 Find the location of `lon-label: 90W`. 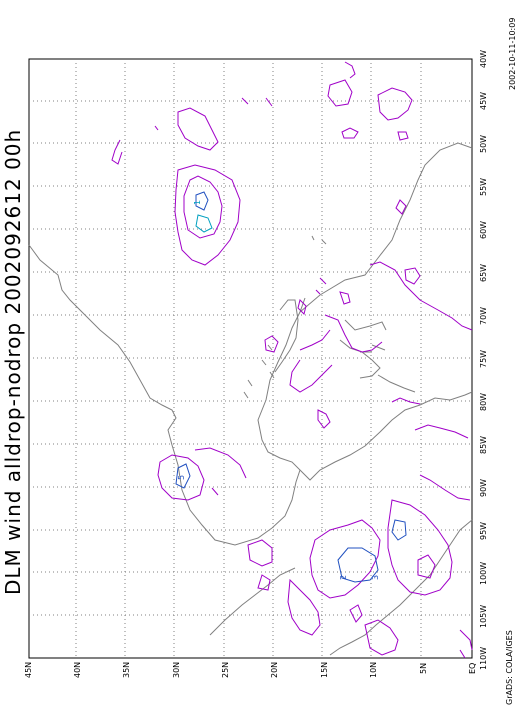

lon-label: 90W is located at coordinates (483, 488).